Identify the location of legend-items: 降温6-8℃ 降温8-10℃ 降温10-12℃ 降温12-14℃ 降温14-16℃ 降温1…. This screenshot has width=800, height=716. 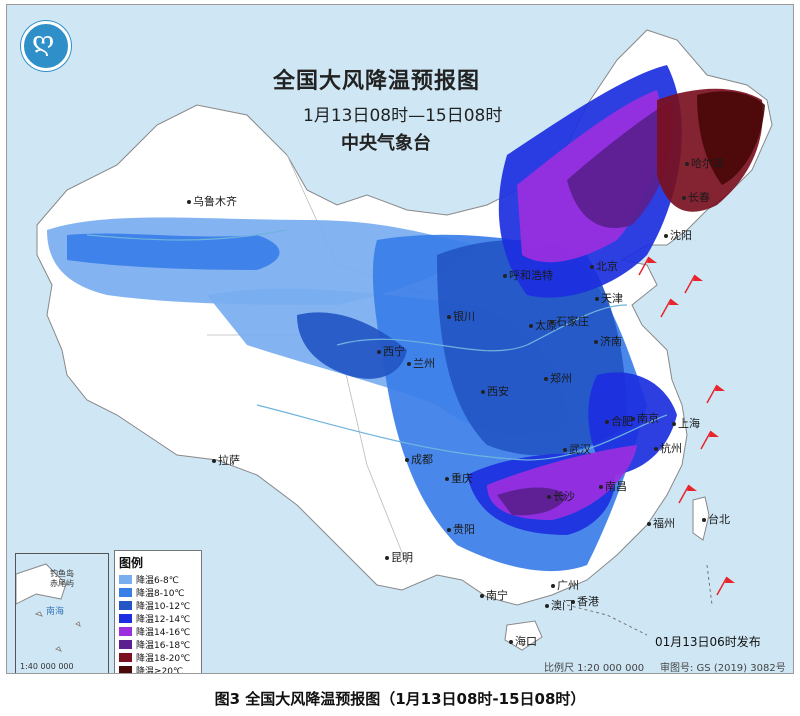
(158, 623).